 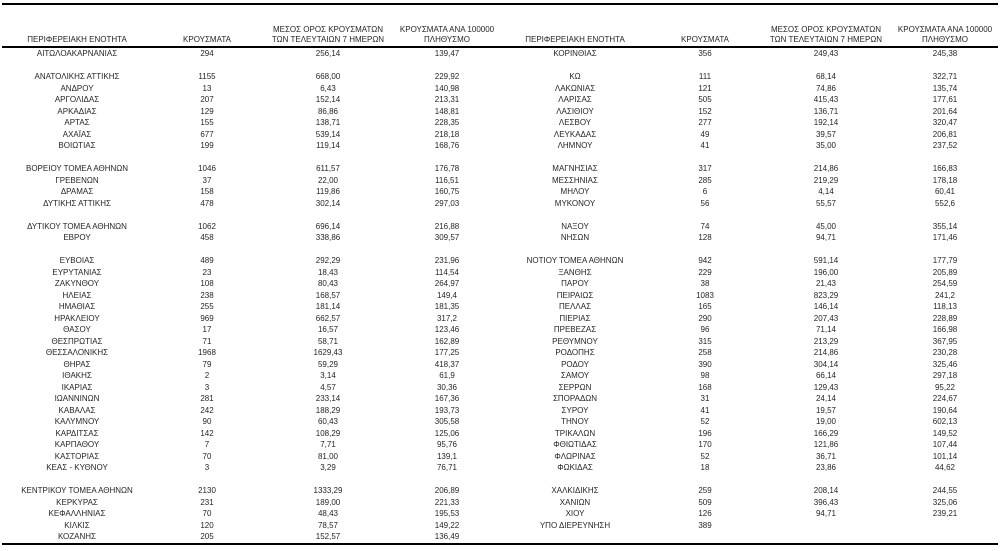 What do you see at coordinates (500, 388) in the screenshot?
I see `table-row: ΙΚΑΡΙΑΣ 3 4,57 30,36 ΣΕΡΡΩΝ 168 129,43 95,22` at bounding box center [500, 388].